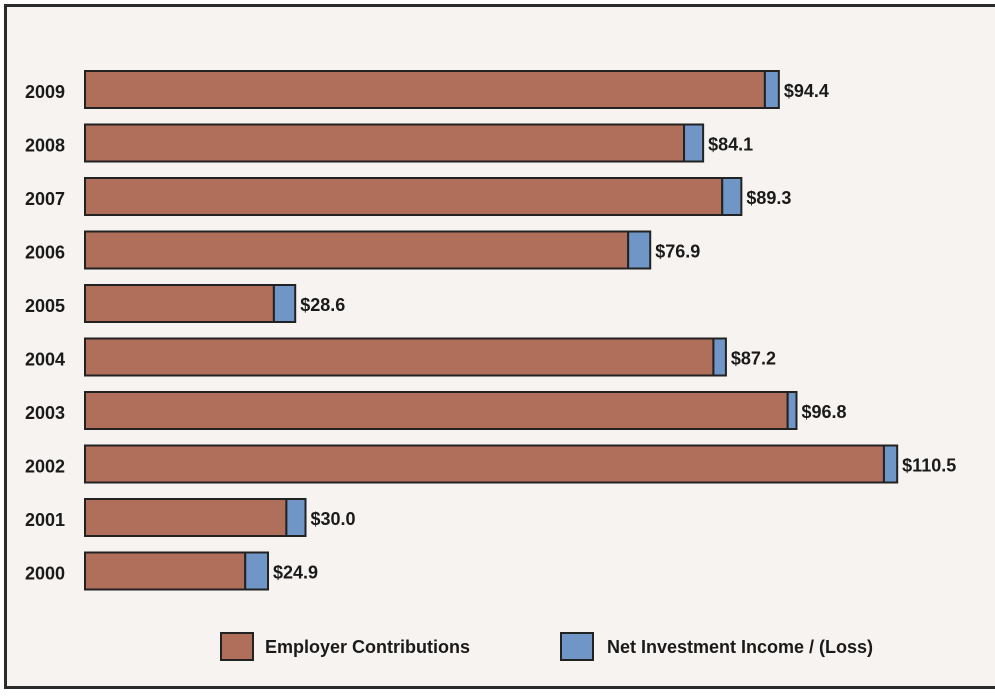 The width and height of the screenshot is (995, 697). Describe the element at coordinates (237, 646) in the screenshot. I see `legend-swatch-employer` at that location.